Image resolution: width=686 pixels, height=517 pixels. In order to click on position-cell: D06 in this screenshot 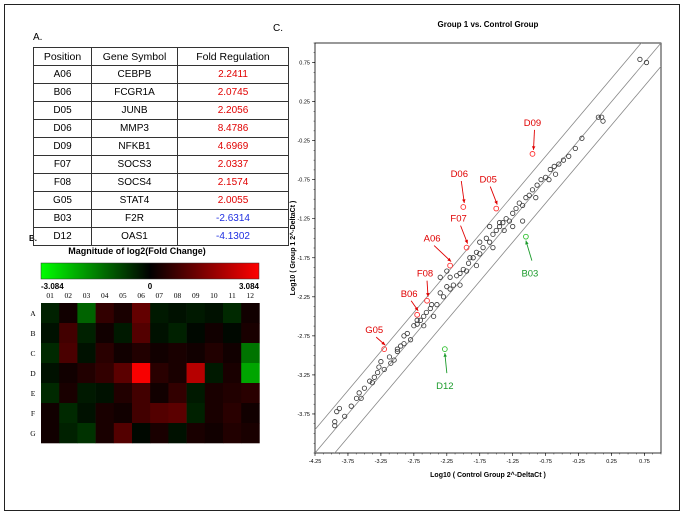, I will do `click(62, 128)`.